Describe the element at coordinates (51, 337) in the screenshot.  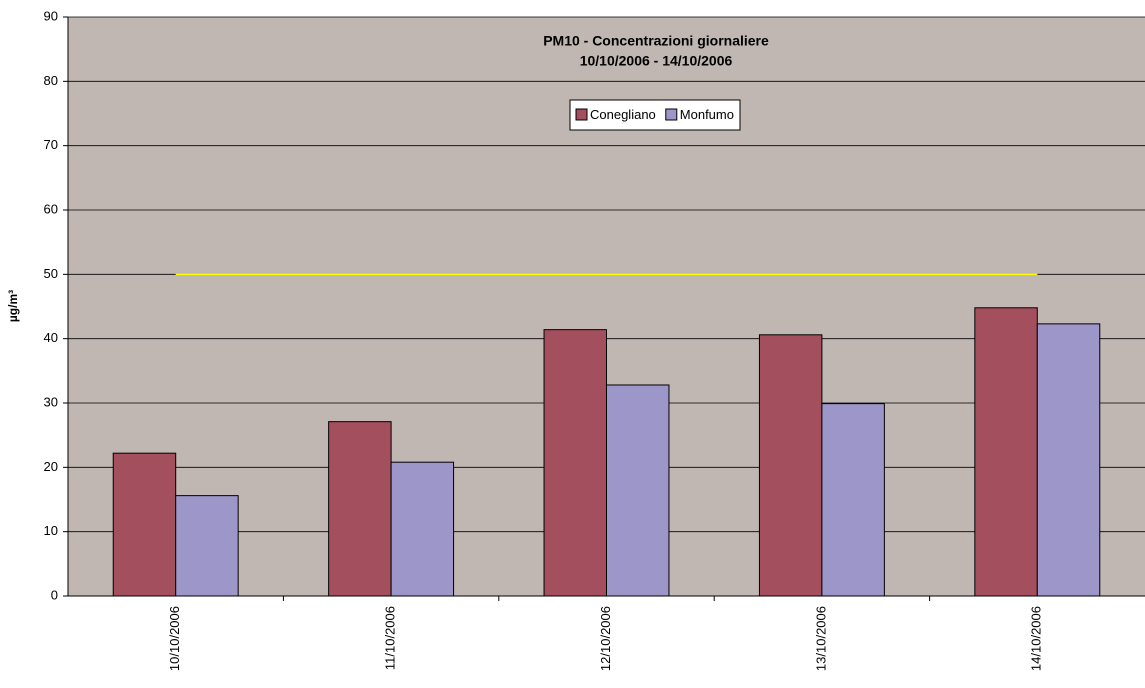
I see `y-tick-label: 40` at that location.